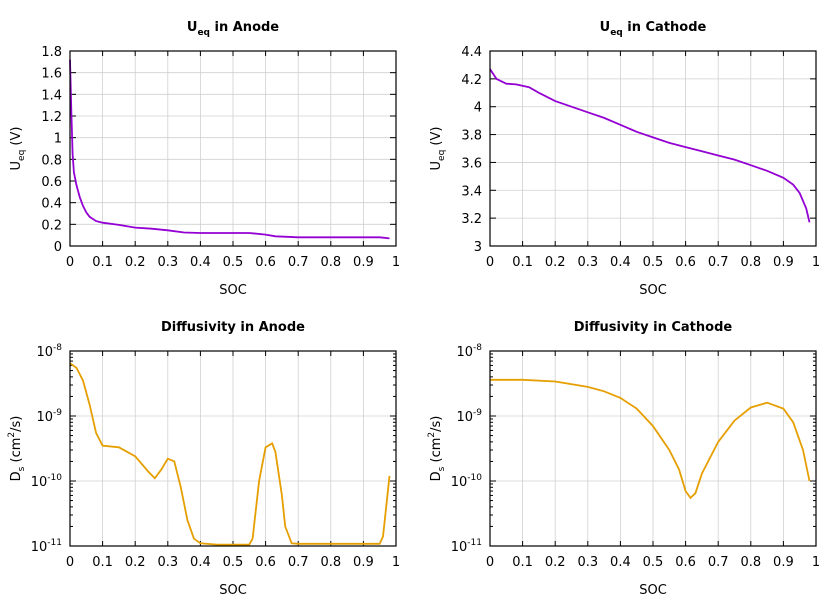  Describe the element at coordinates (51, 52) in the screenshot. I see `y-tick-label: 1.8` at that location.